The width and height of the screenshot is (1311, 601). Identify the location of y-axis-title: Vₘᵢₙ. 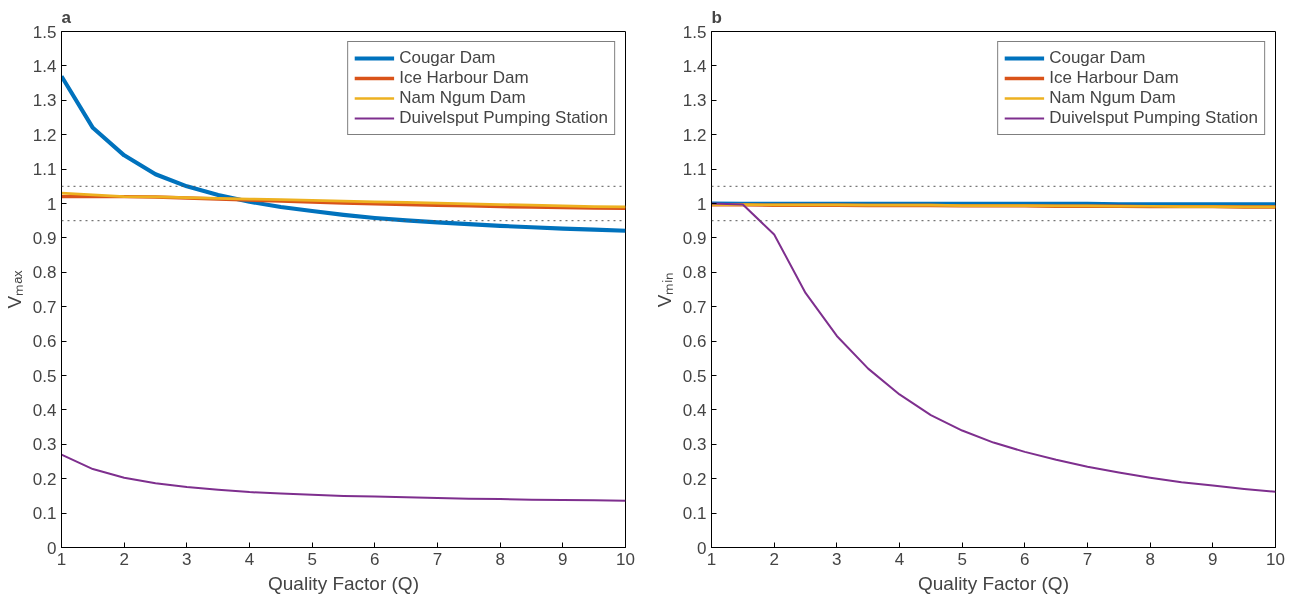
(664, 289).